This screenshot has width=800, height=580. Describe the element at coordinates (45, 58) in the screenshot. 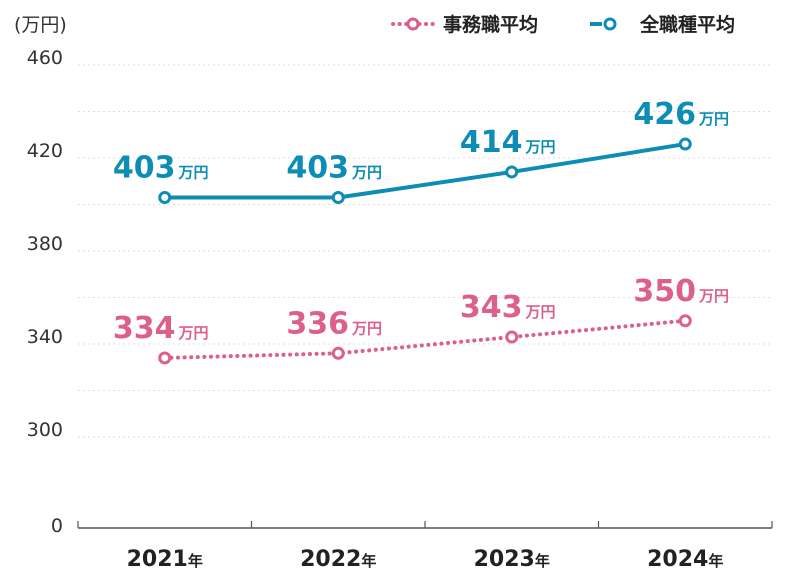

I see `y-tick-label: 460` at that location.